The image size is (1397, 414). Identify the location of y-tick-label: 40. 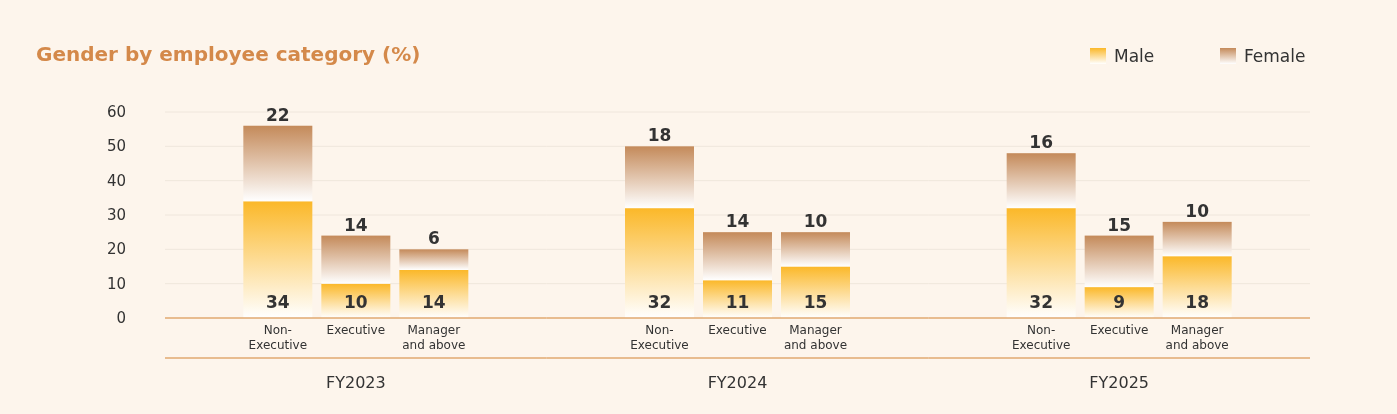
(116, 180).